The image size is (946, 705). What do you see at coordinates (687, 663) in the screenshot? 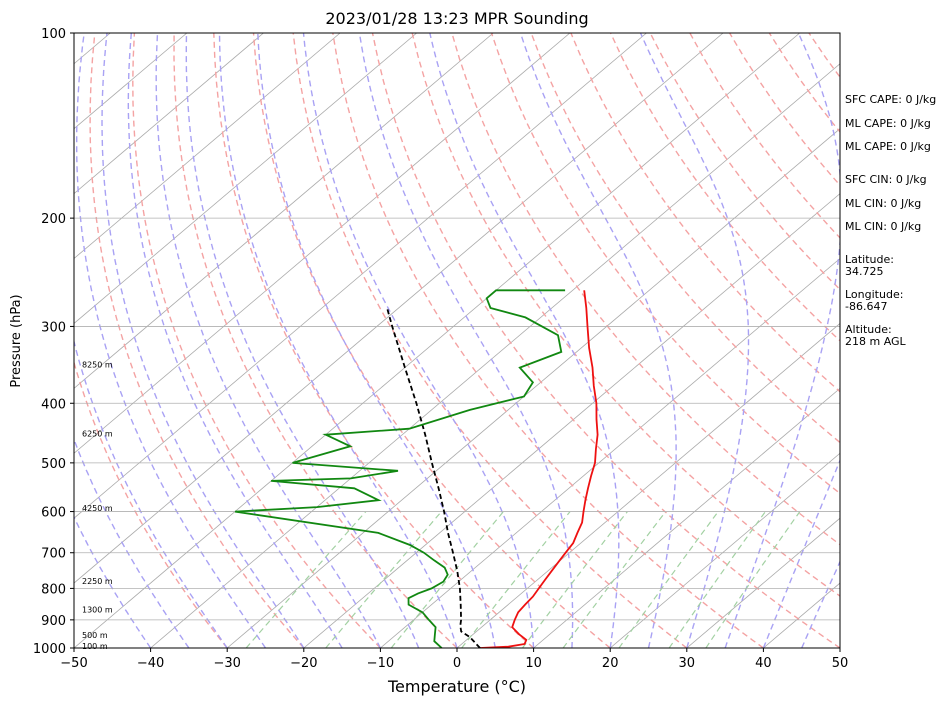
I see `x-tick-label: 30` at bounding box center [687, 663].